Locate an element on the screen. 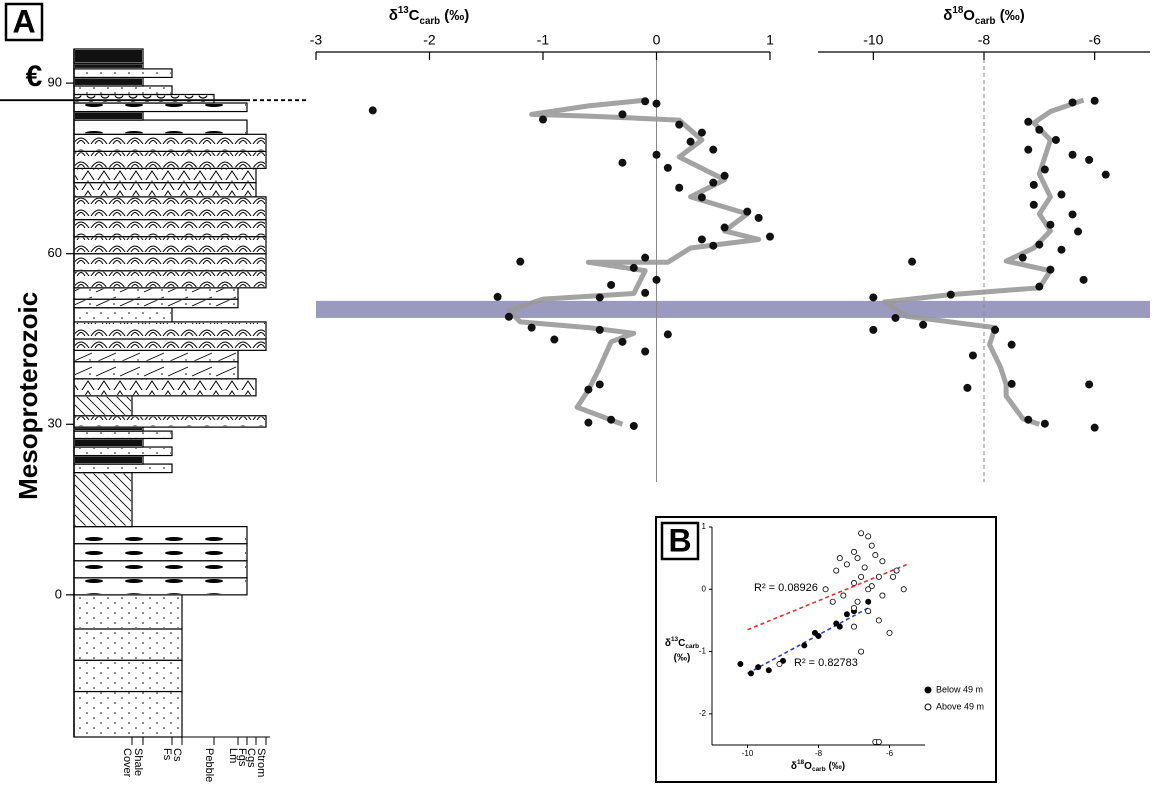 The height and width of the screenshot is (799, 1156). era-label: € is located at coordinates (34, 76).